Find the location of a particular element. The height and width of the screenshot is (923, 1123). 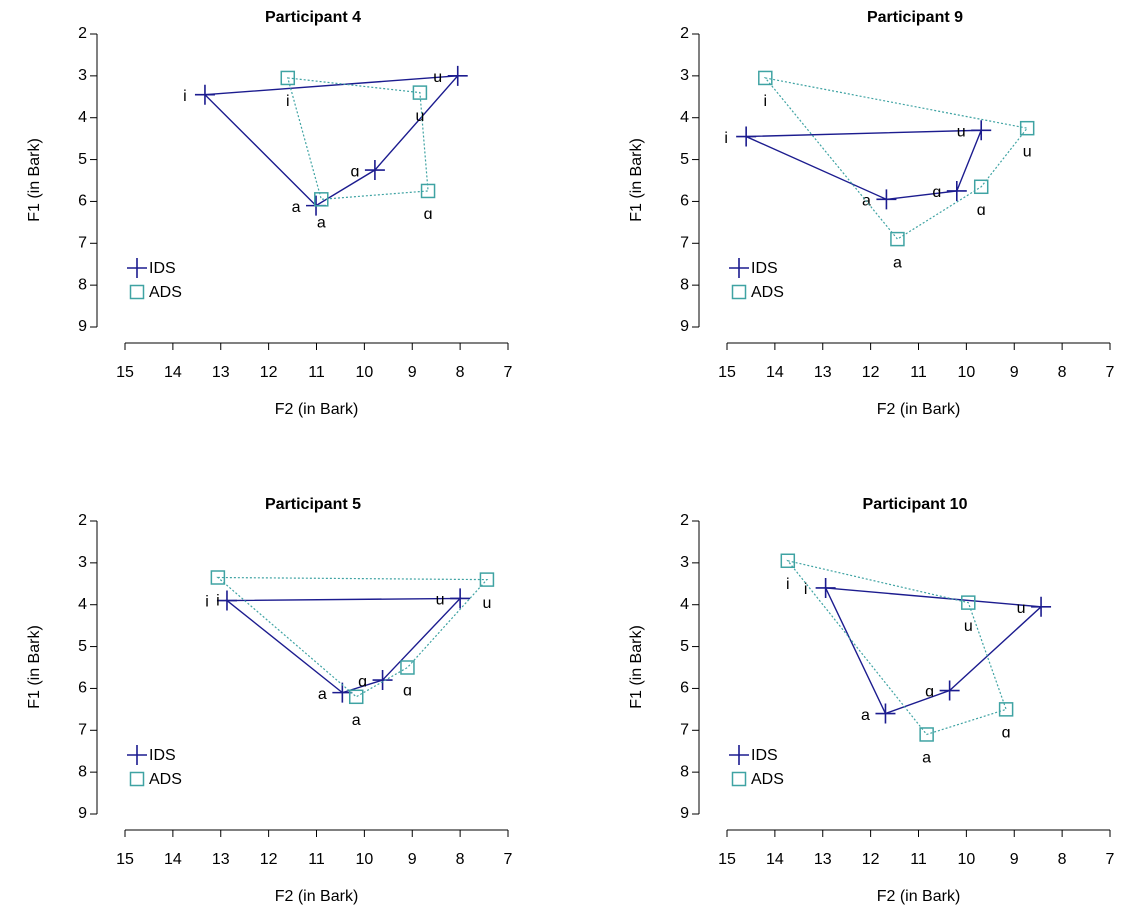

legend-label: IDS is located at coordinates (162, 755).